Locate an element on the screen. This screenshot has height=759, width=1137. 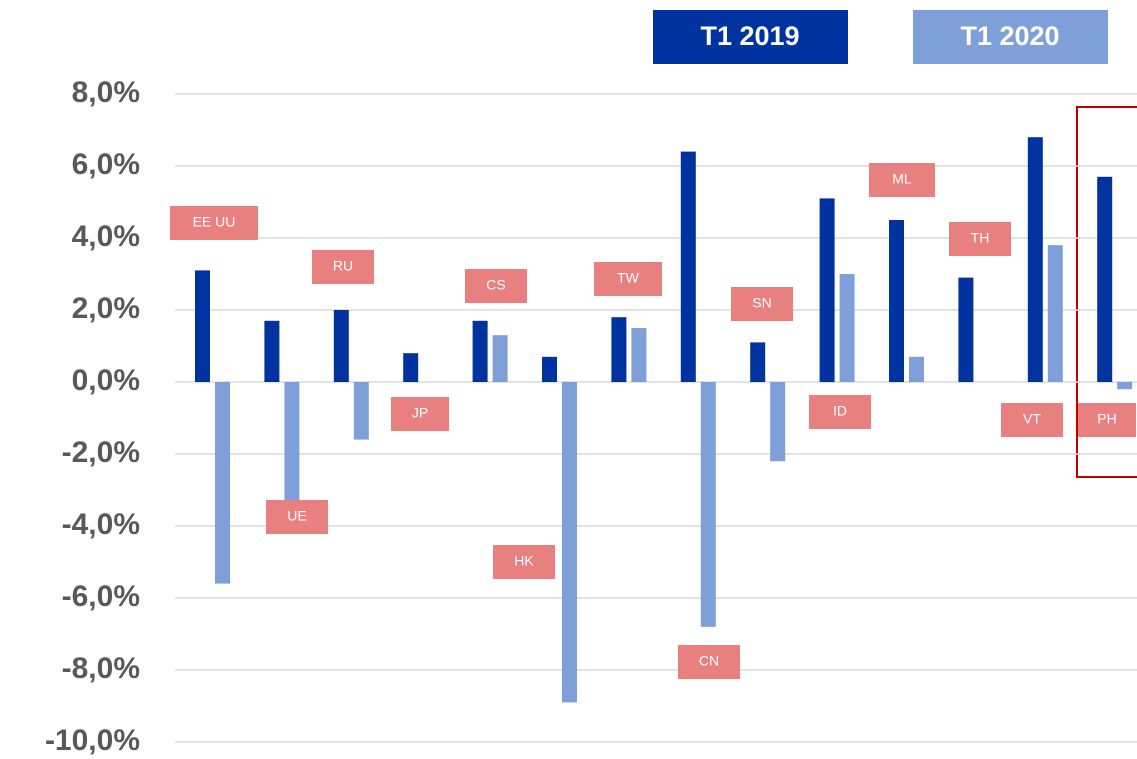
y-tick-label: -4,0% is located at coordinates (101, 524).